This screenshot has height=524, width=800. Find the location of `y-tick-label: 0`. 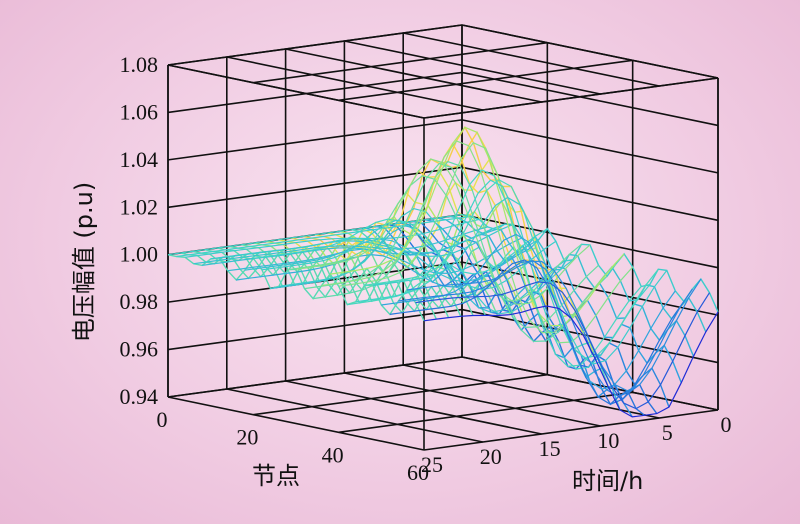

y-tick-label: 0 is located at coordinates (726, 424).